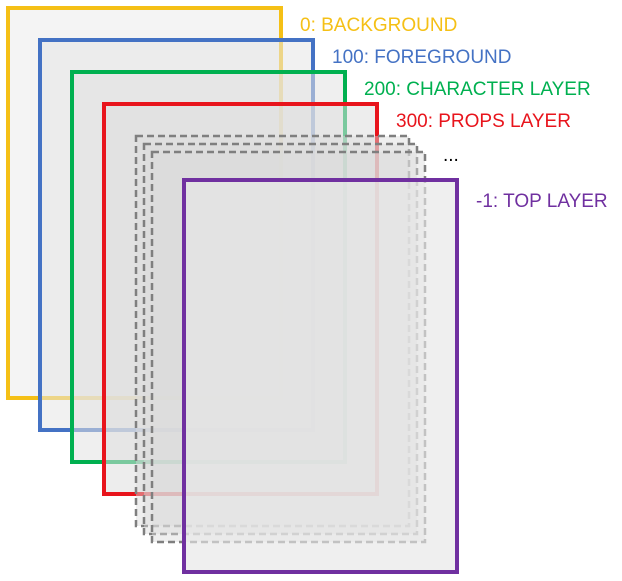 This screenshot has width=622, height=581. I want to click on label-character: 200: CHARACTER LAYER, so click(477, 89).